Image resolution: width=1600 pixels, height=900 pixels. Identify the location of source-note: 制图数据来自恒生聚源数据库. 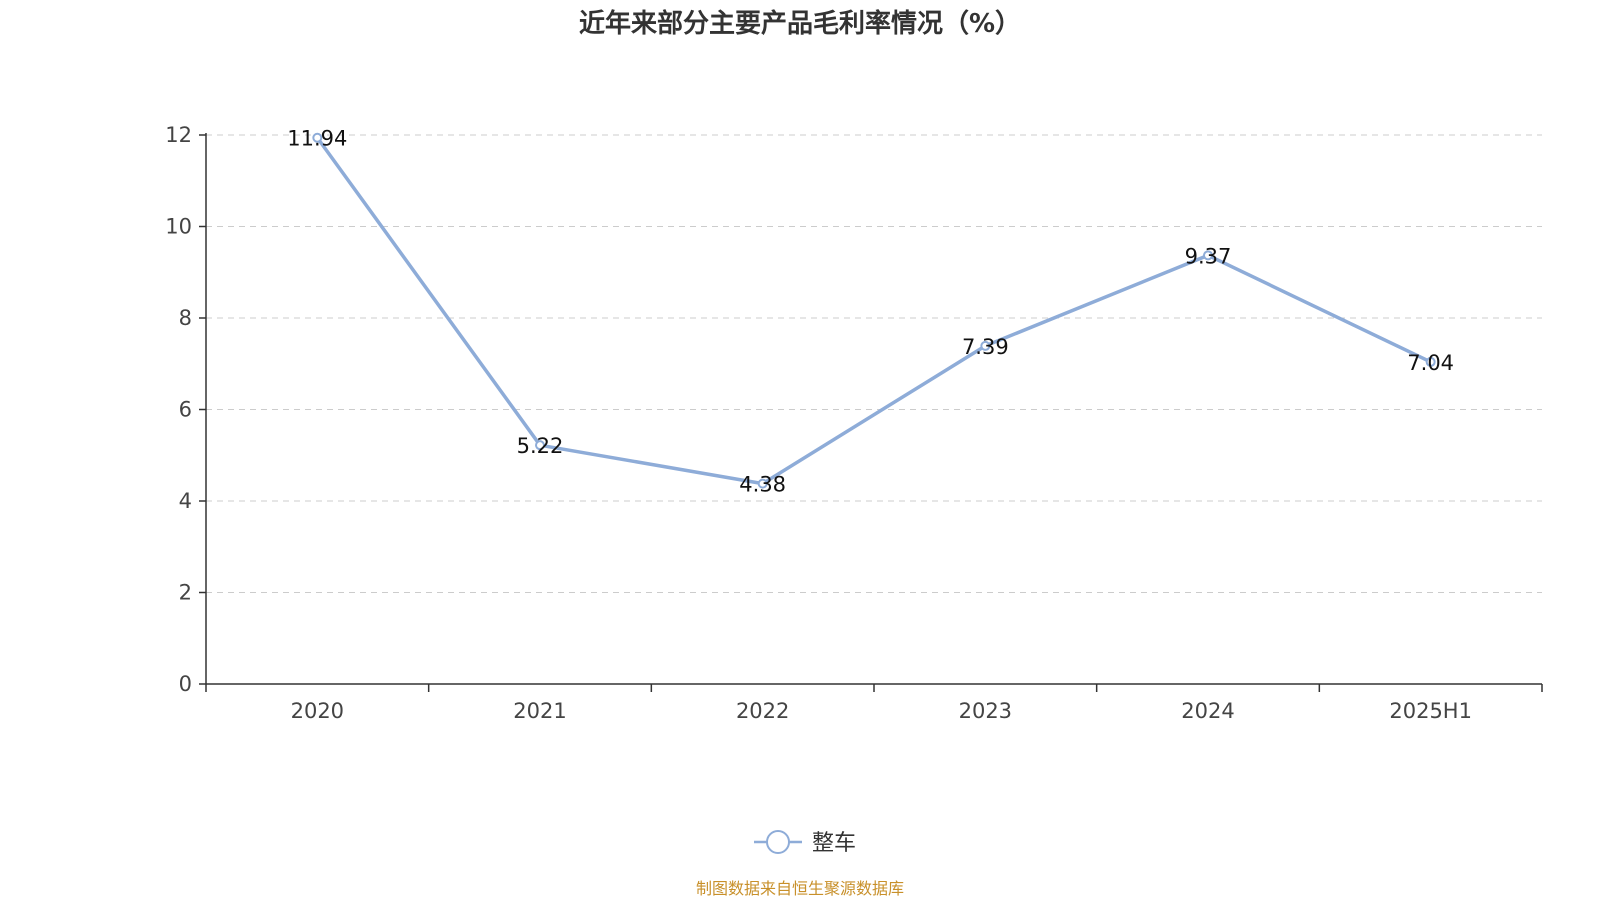
(800, 888).